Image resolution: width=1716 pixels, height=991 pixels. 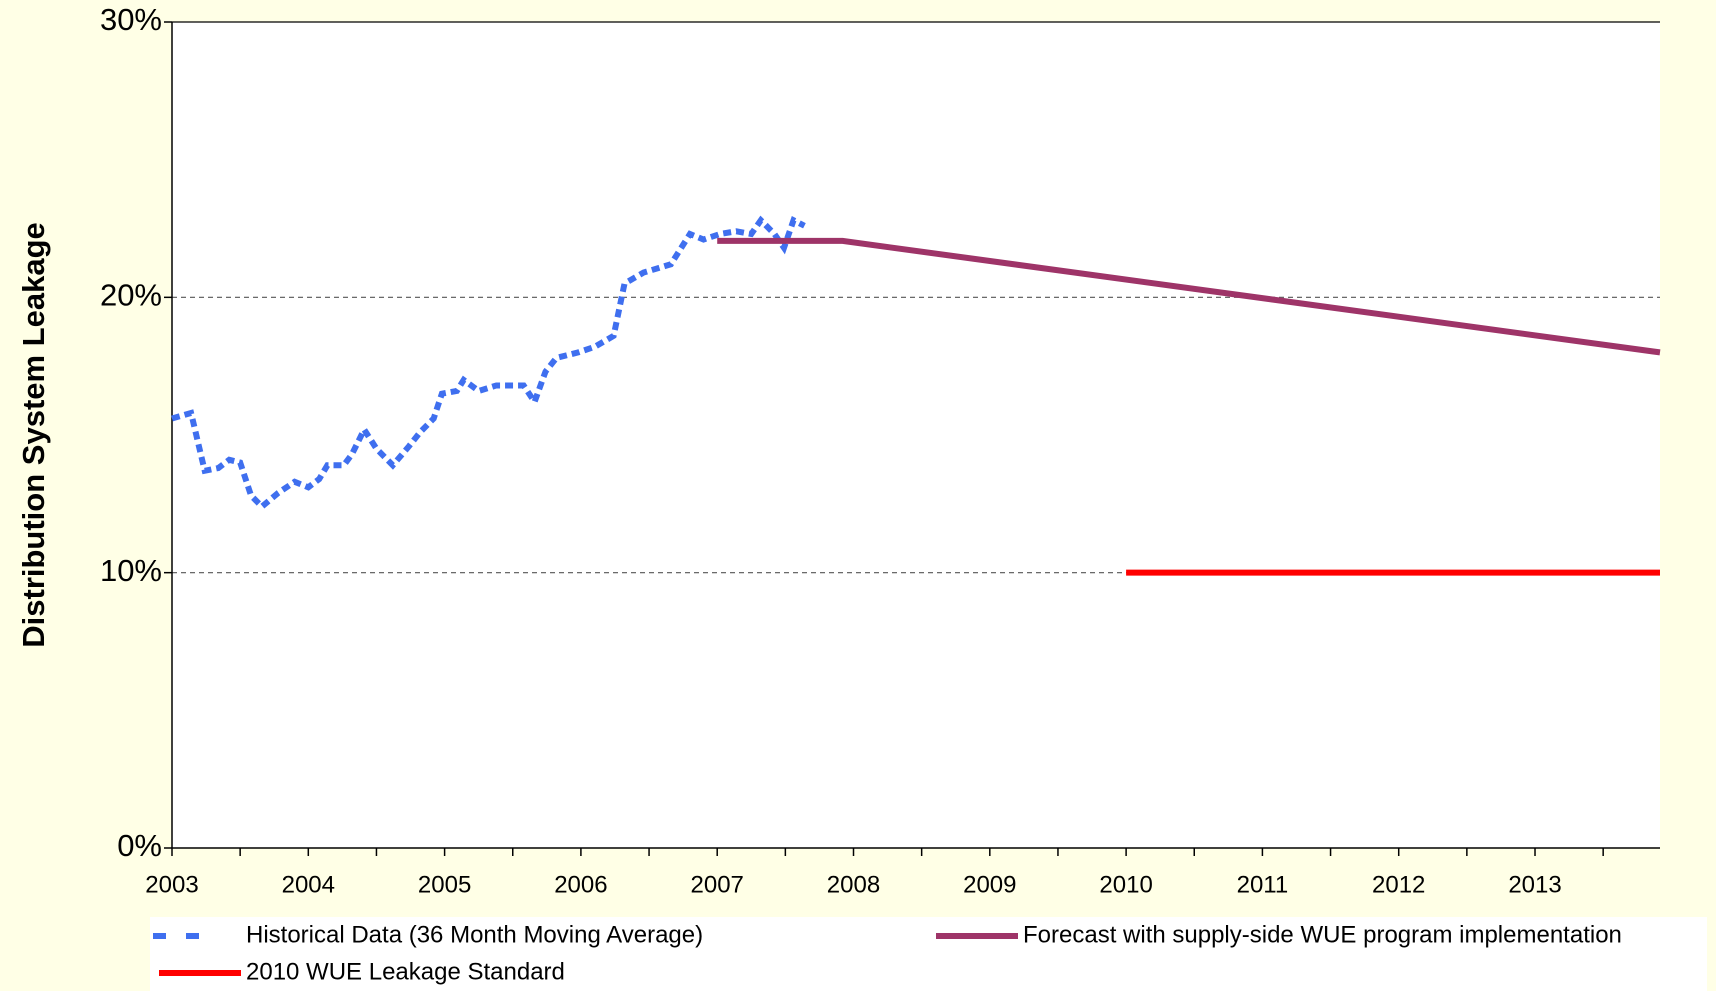 What do you see at coordinates (131, 295) in the screenshot?
I see `y-tick-label: 20%` at bounding box center [131, 295].